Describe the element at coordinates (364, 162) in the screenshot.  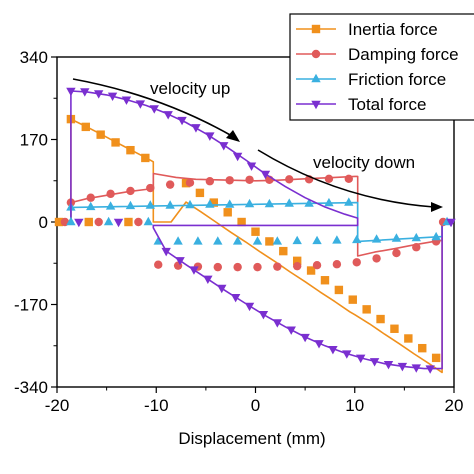
I see `annotation-text: velocity down` at that location.